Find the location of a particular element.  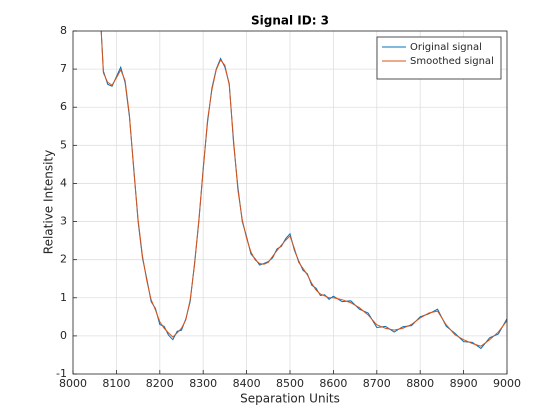

x-tick-label: 8700 is located at coordinates (377, 383).